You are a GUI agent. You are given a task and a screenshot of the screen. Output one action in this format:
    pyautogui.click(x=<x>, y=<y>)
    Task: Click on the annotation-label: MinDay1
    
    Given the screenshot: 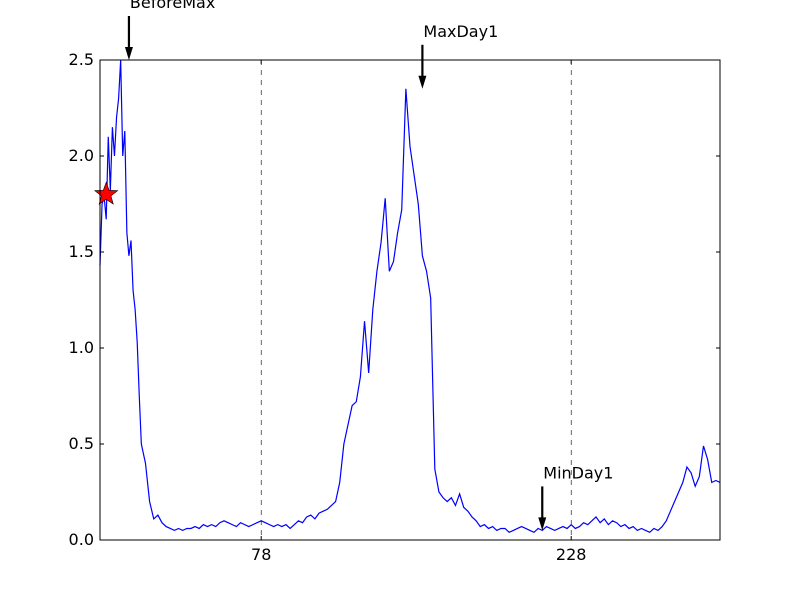 What is the action you would take?
    pyautogui.click(x=578, y=472)
    